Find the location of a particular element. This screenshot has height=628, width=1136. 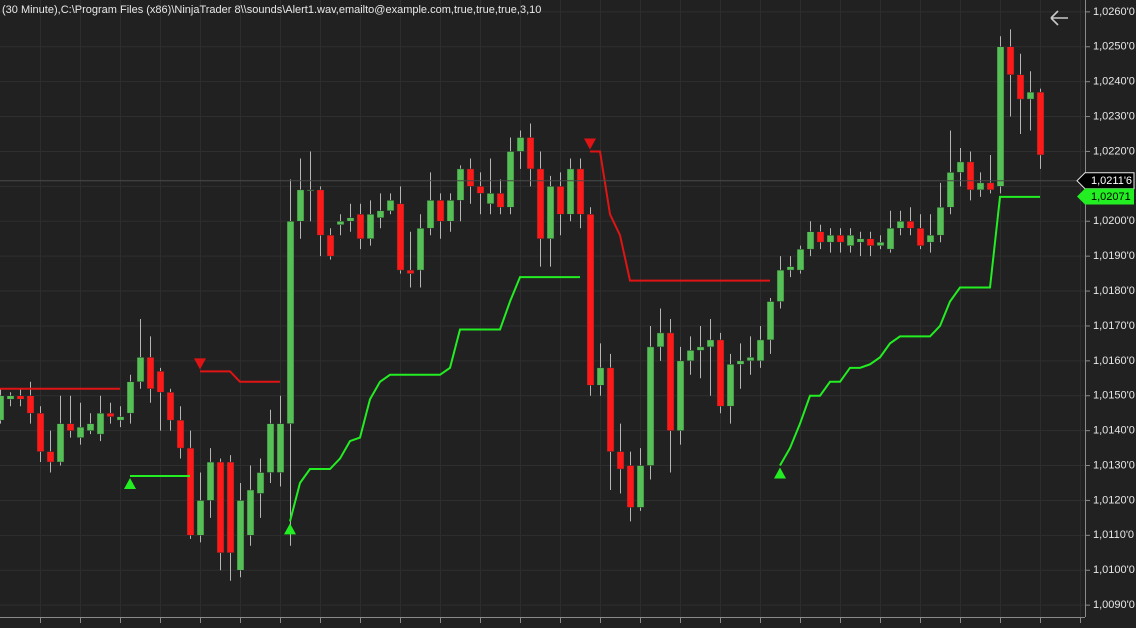

y-tick-label: 1,0240'0 is located at coordinates (1114, 82).